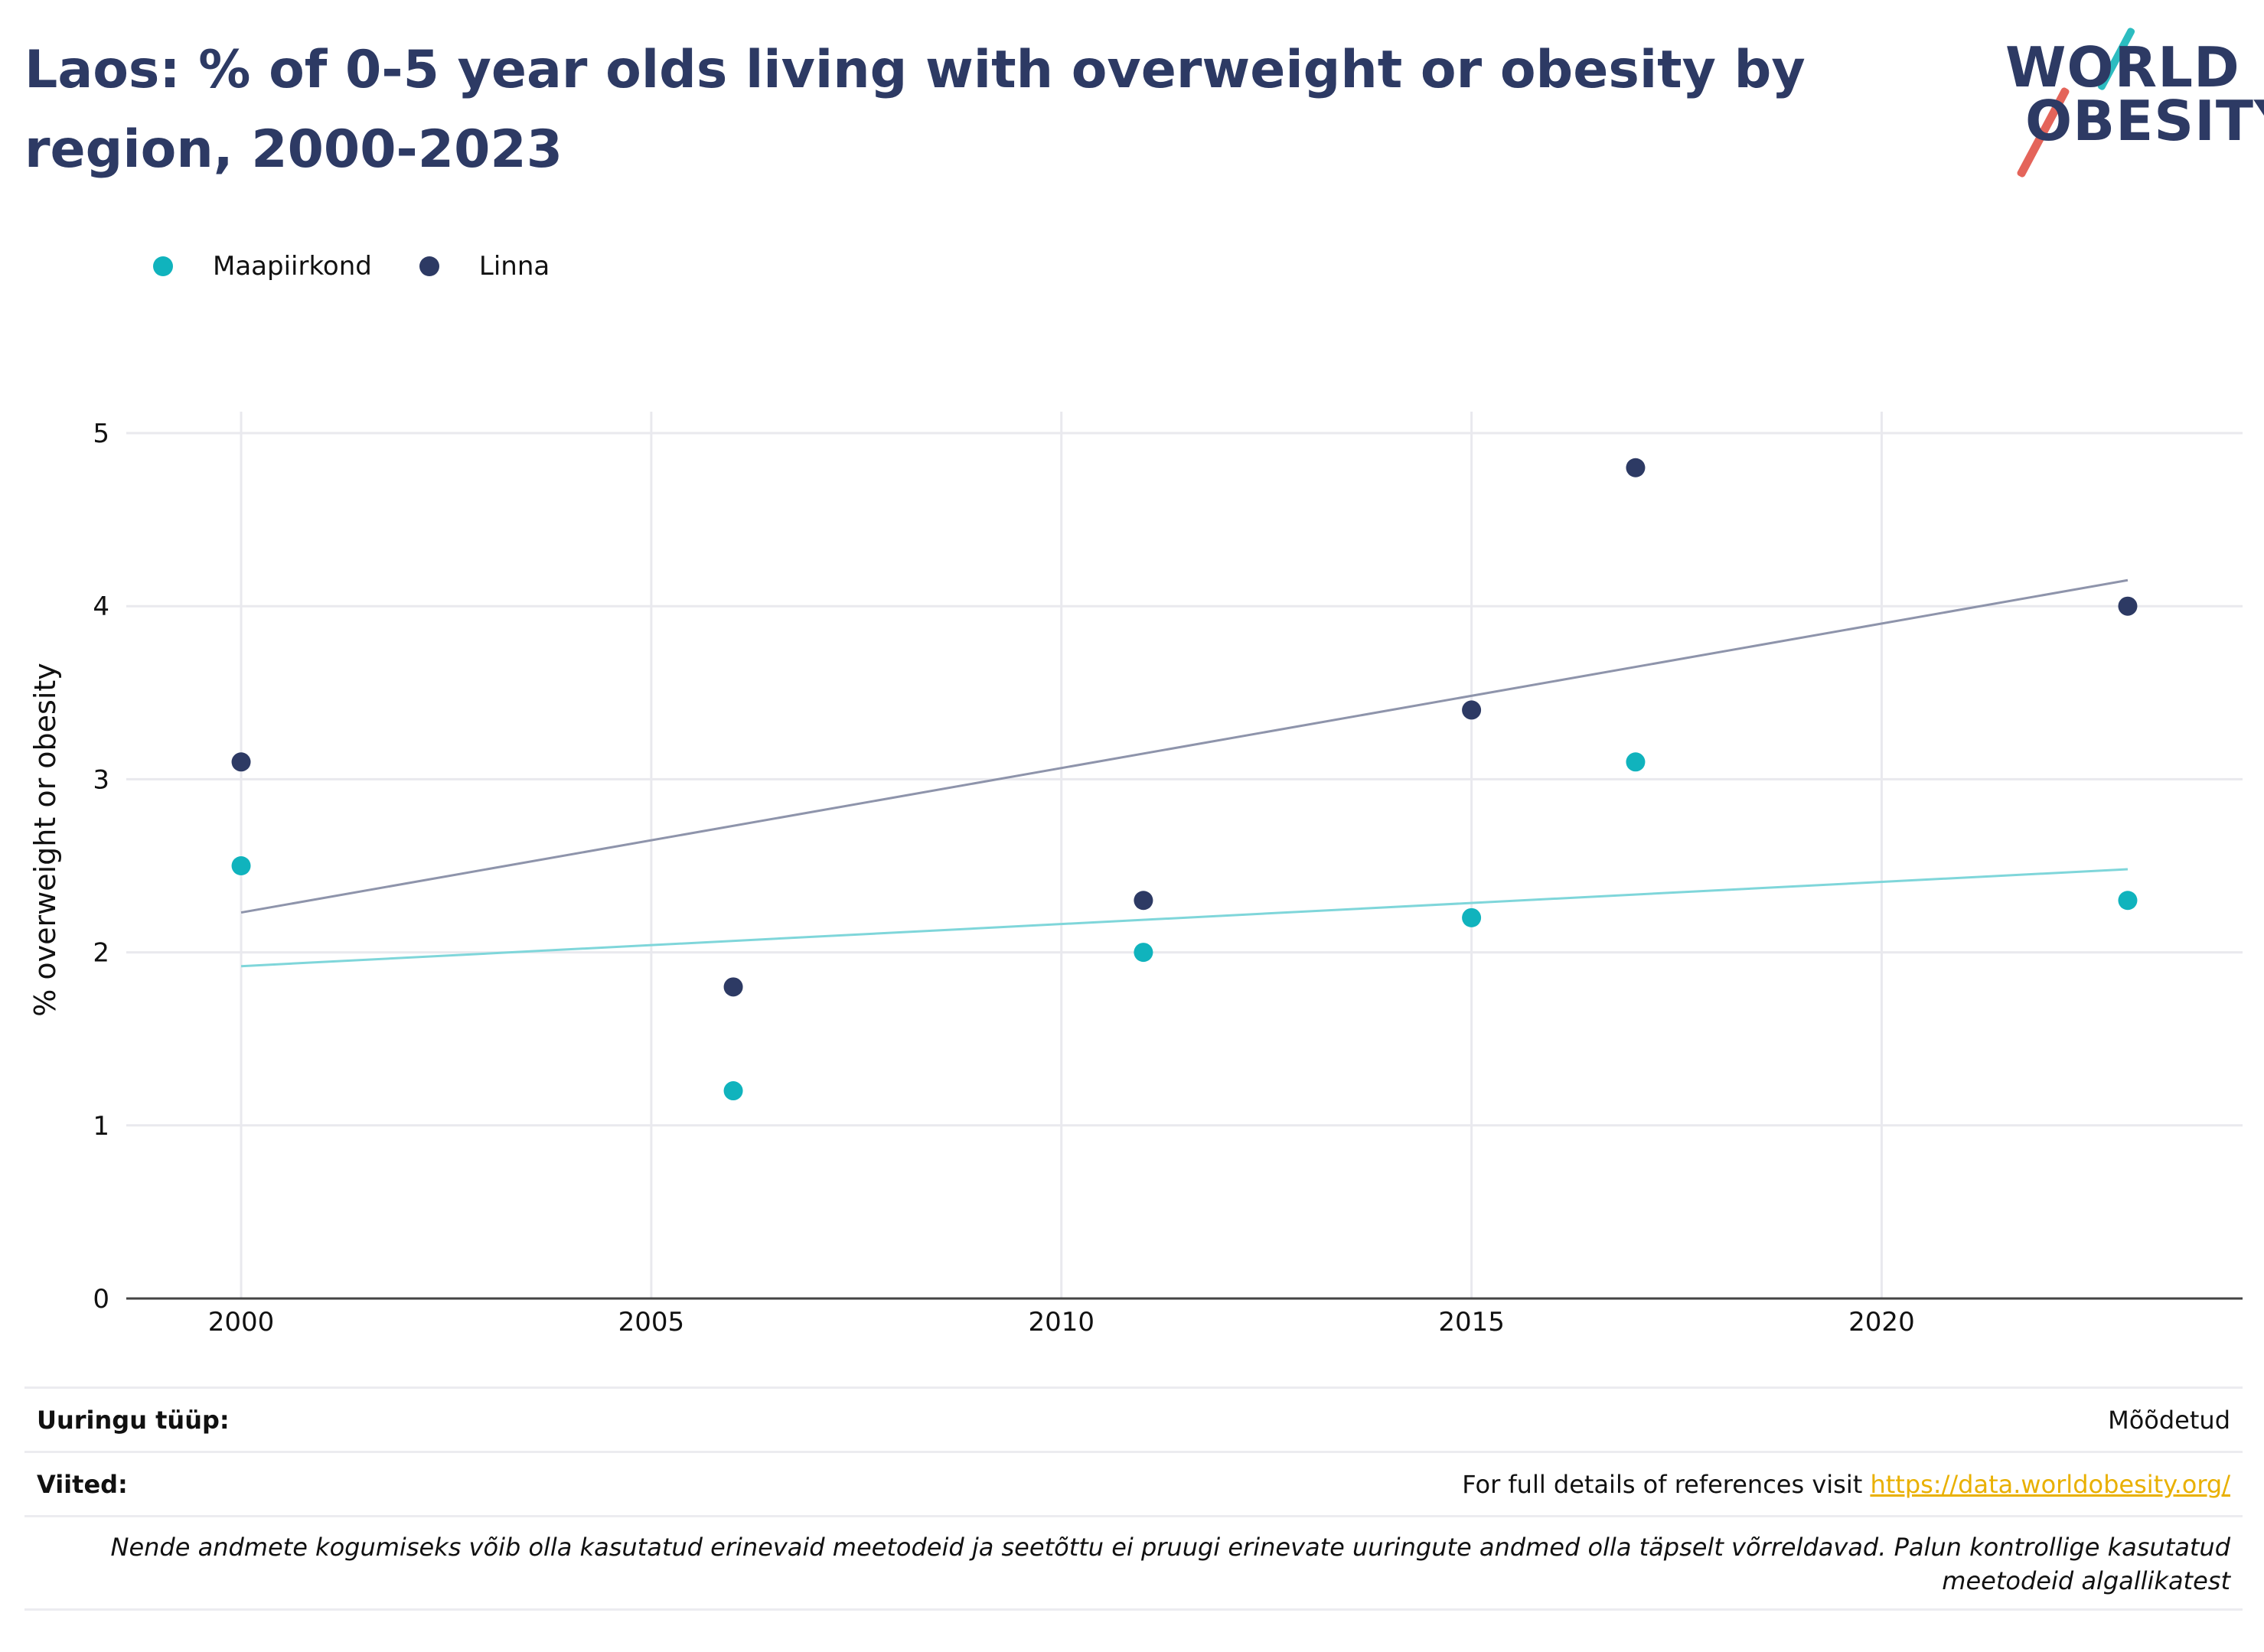  Describe the element at coordinates (241, 866) in the screenshot. I see `data-point-rural-2000` at that location.